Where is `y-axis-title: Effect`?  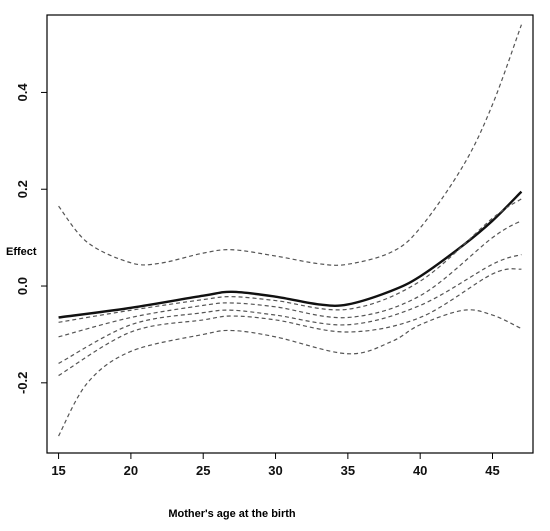
y-axis-title: Effect is located at coordinates (21, 252).